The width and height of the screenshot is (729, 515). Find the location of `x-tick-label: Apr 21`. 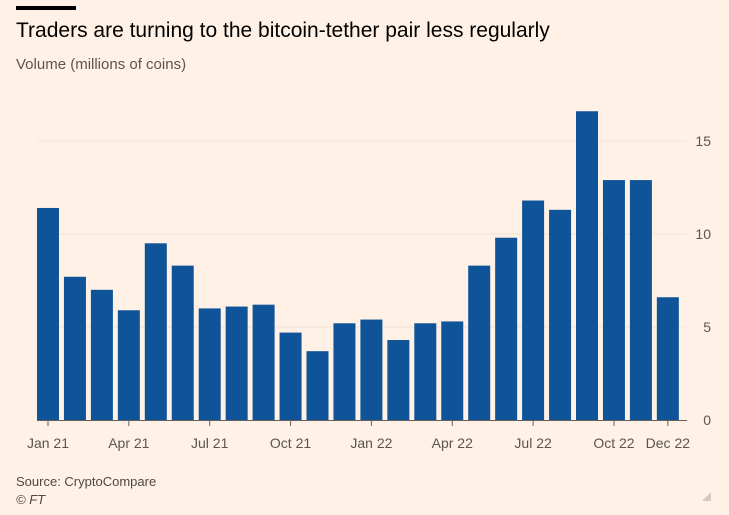

x-tick-label: Apr 21 is located at coordinates (128, 443).